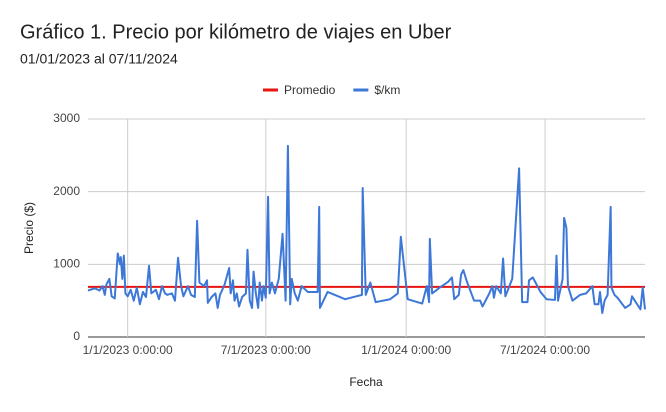 The height and width of the screenshot is (412, 666). What do you see at coordinates (406, 350) in the screenshot?
I see `x-tick-label: 1/1/2024 0:00:00` at bounding box center [406, 350].